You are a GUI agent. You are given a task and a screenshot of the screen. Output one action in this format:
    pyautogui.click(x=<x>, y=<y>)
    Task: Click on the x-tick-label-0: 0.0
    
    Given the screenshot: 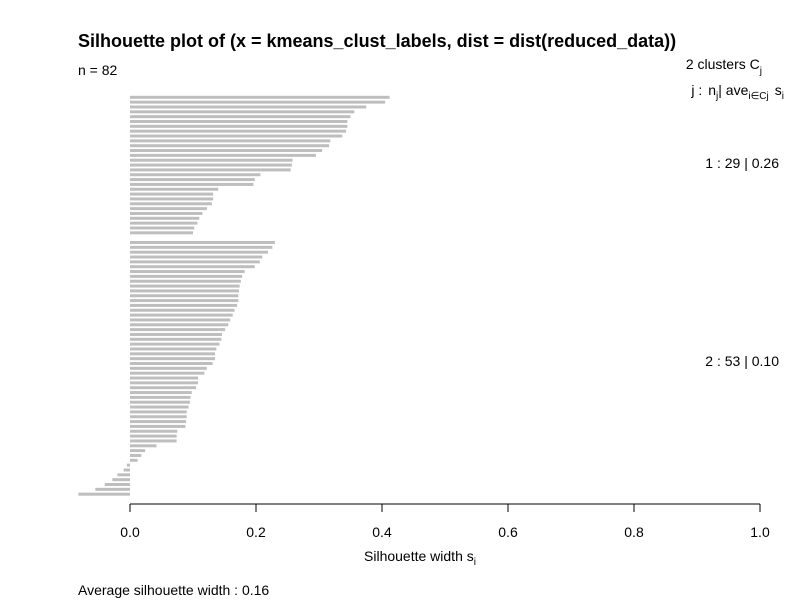 What is the action you would take?
    pyautogui.click(x=130, y=532)
    